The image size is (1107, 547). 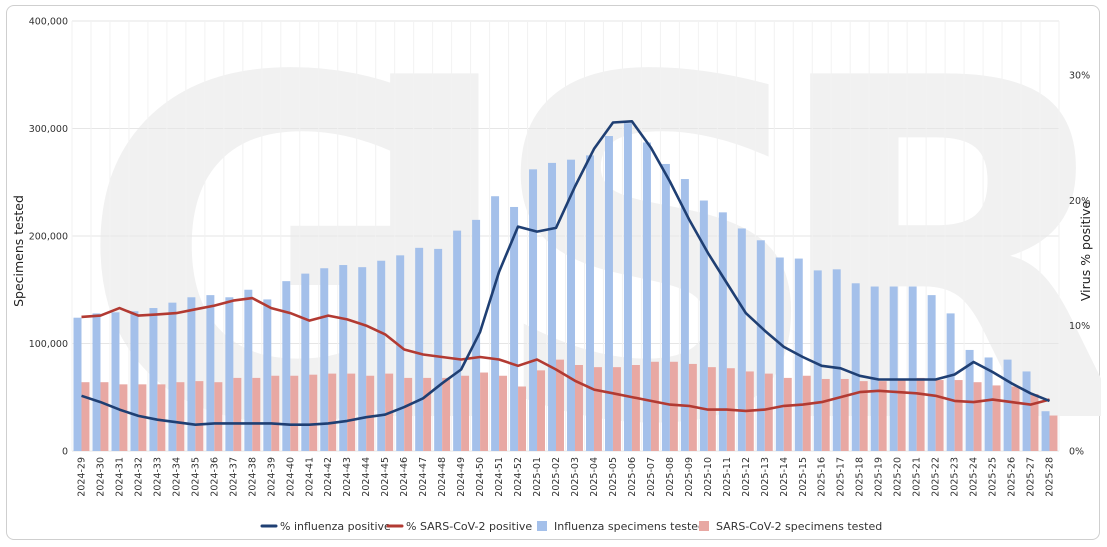 What do you see at coordinates (689, 477) in the screenshot?
I see `x-tick-label: 2025-09` at bounding box center [689, 477].